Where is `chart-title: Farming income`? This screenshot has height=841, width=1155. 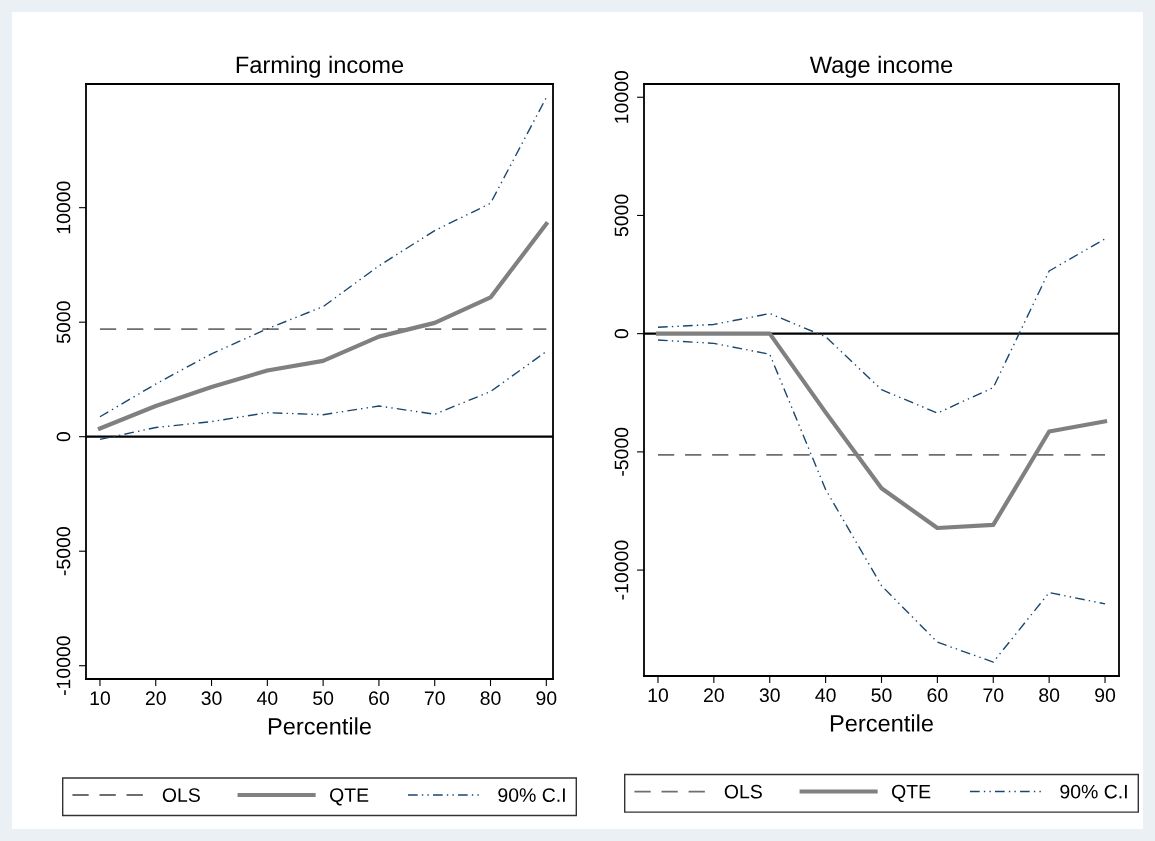 chart-title: Farming income is located at coordinates (320, 66).